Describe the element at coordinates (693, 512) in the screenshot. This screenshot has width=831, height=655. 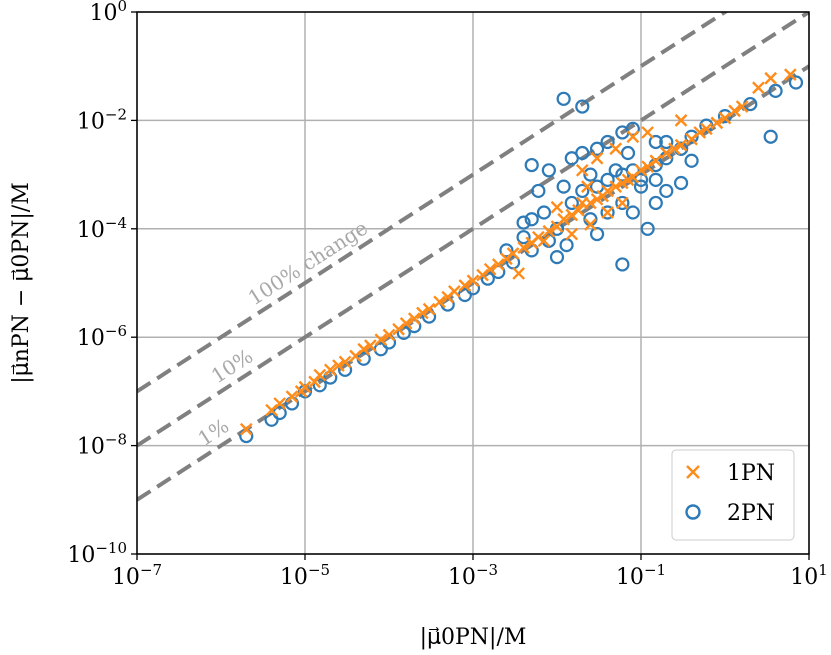
I see `legend-marker-2pn` at that location.